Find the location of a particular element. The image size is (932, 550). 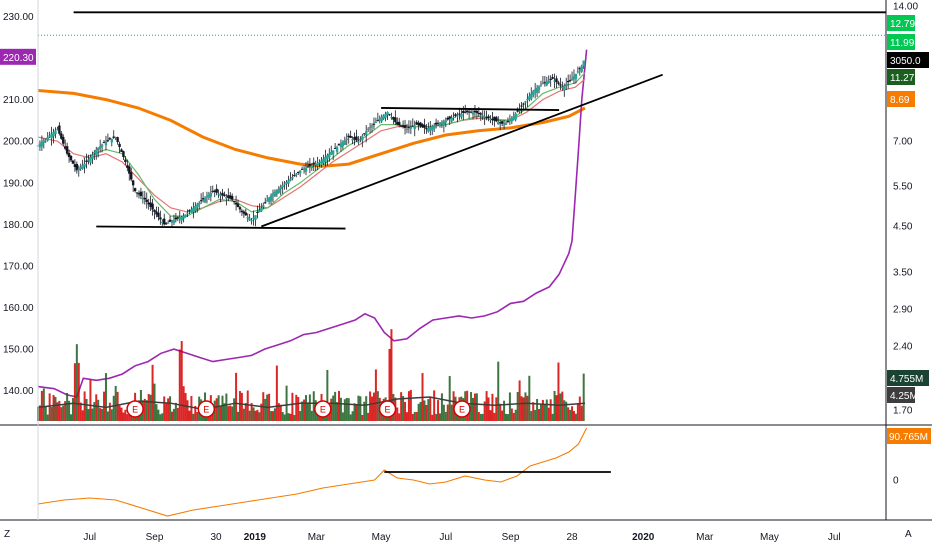

auto-scale-button: A is located at coordinates (908, 534).